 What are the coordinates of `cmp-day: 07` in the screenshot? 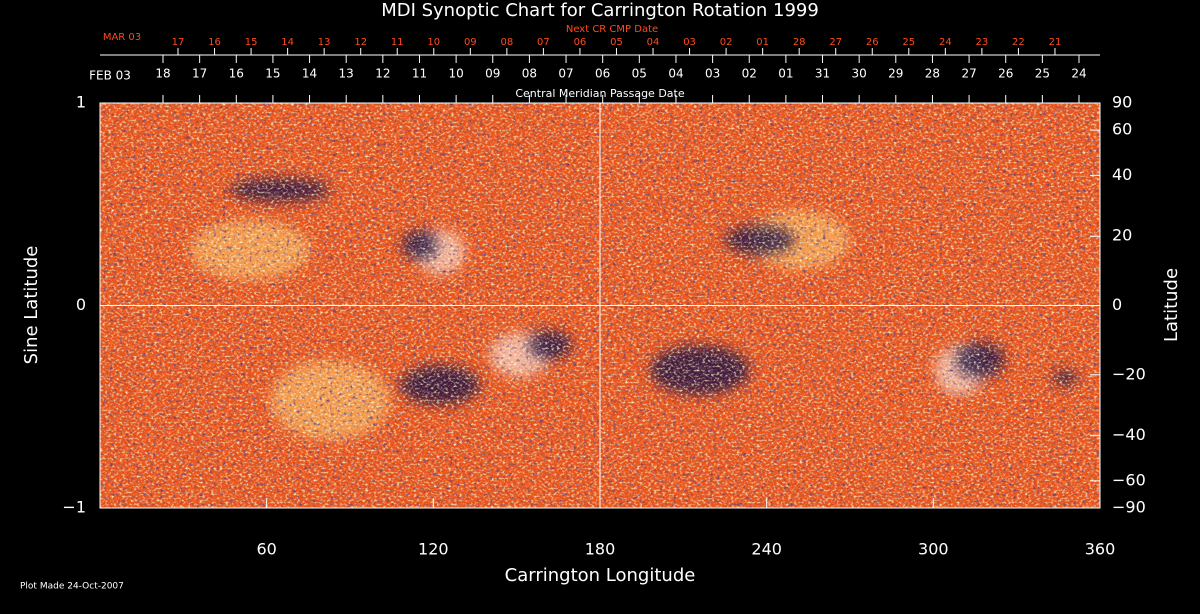 It's located at (565, 74).